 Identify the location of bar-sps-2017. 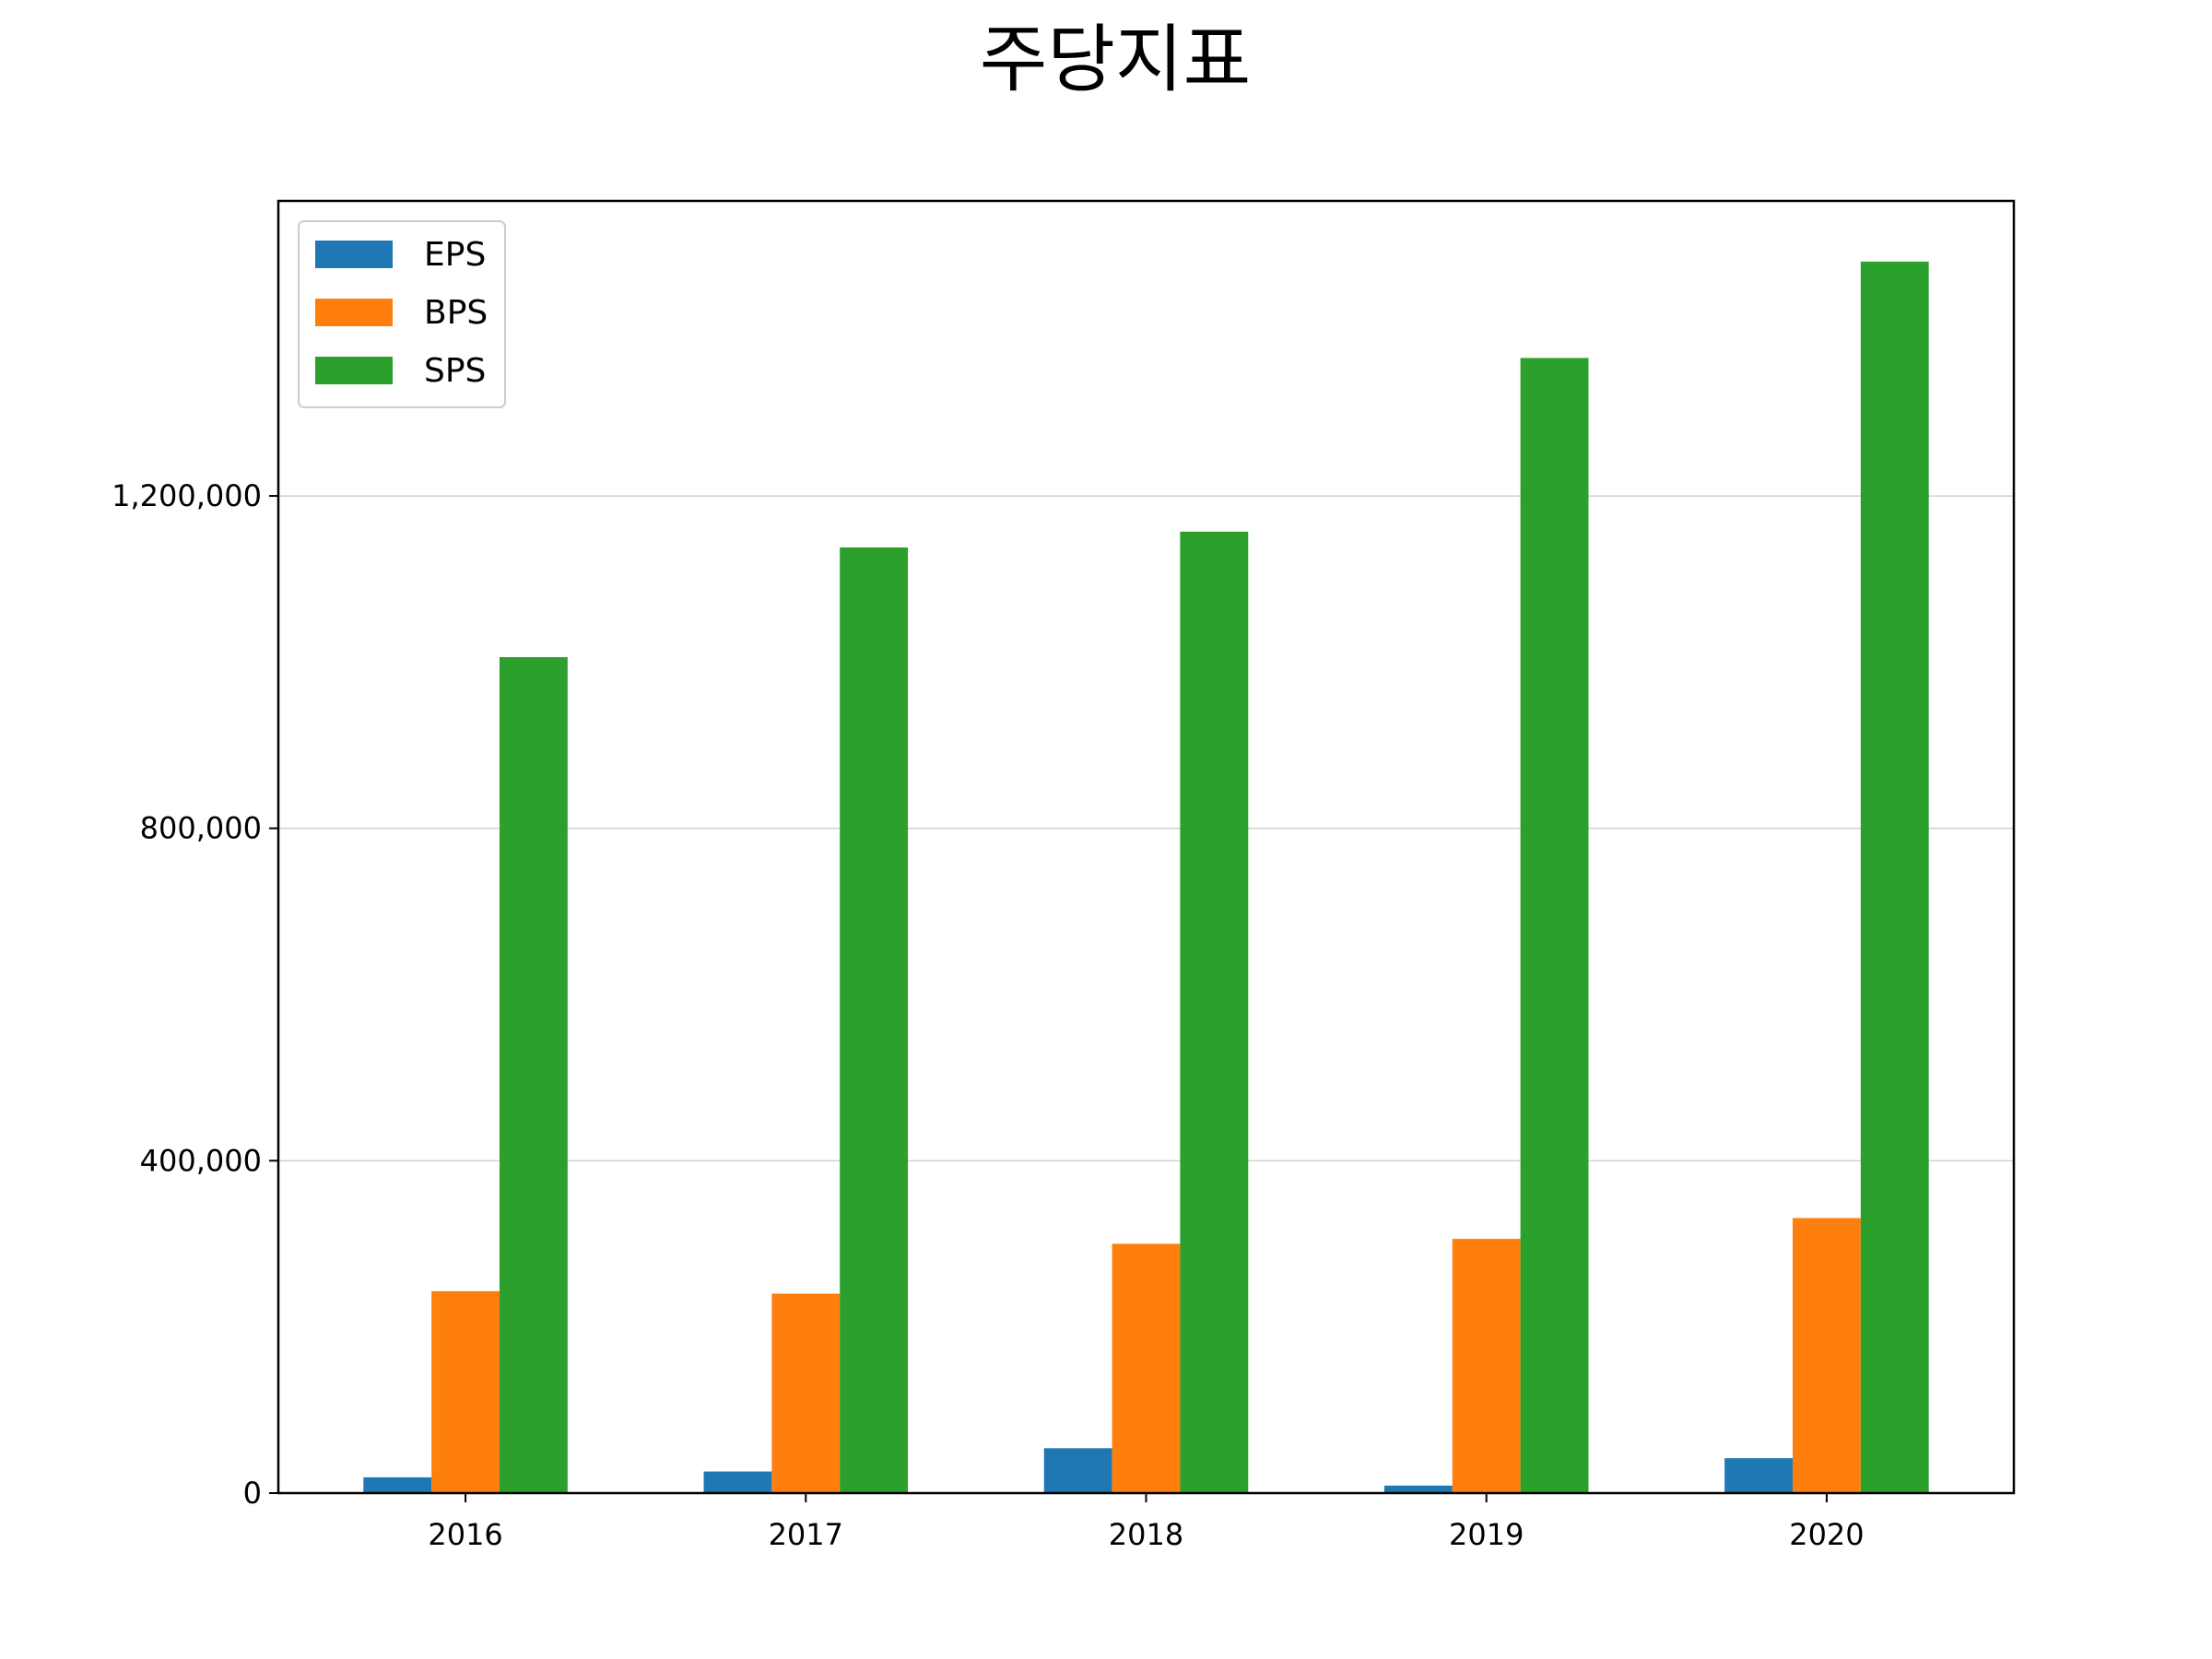
(874, 1020).